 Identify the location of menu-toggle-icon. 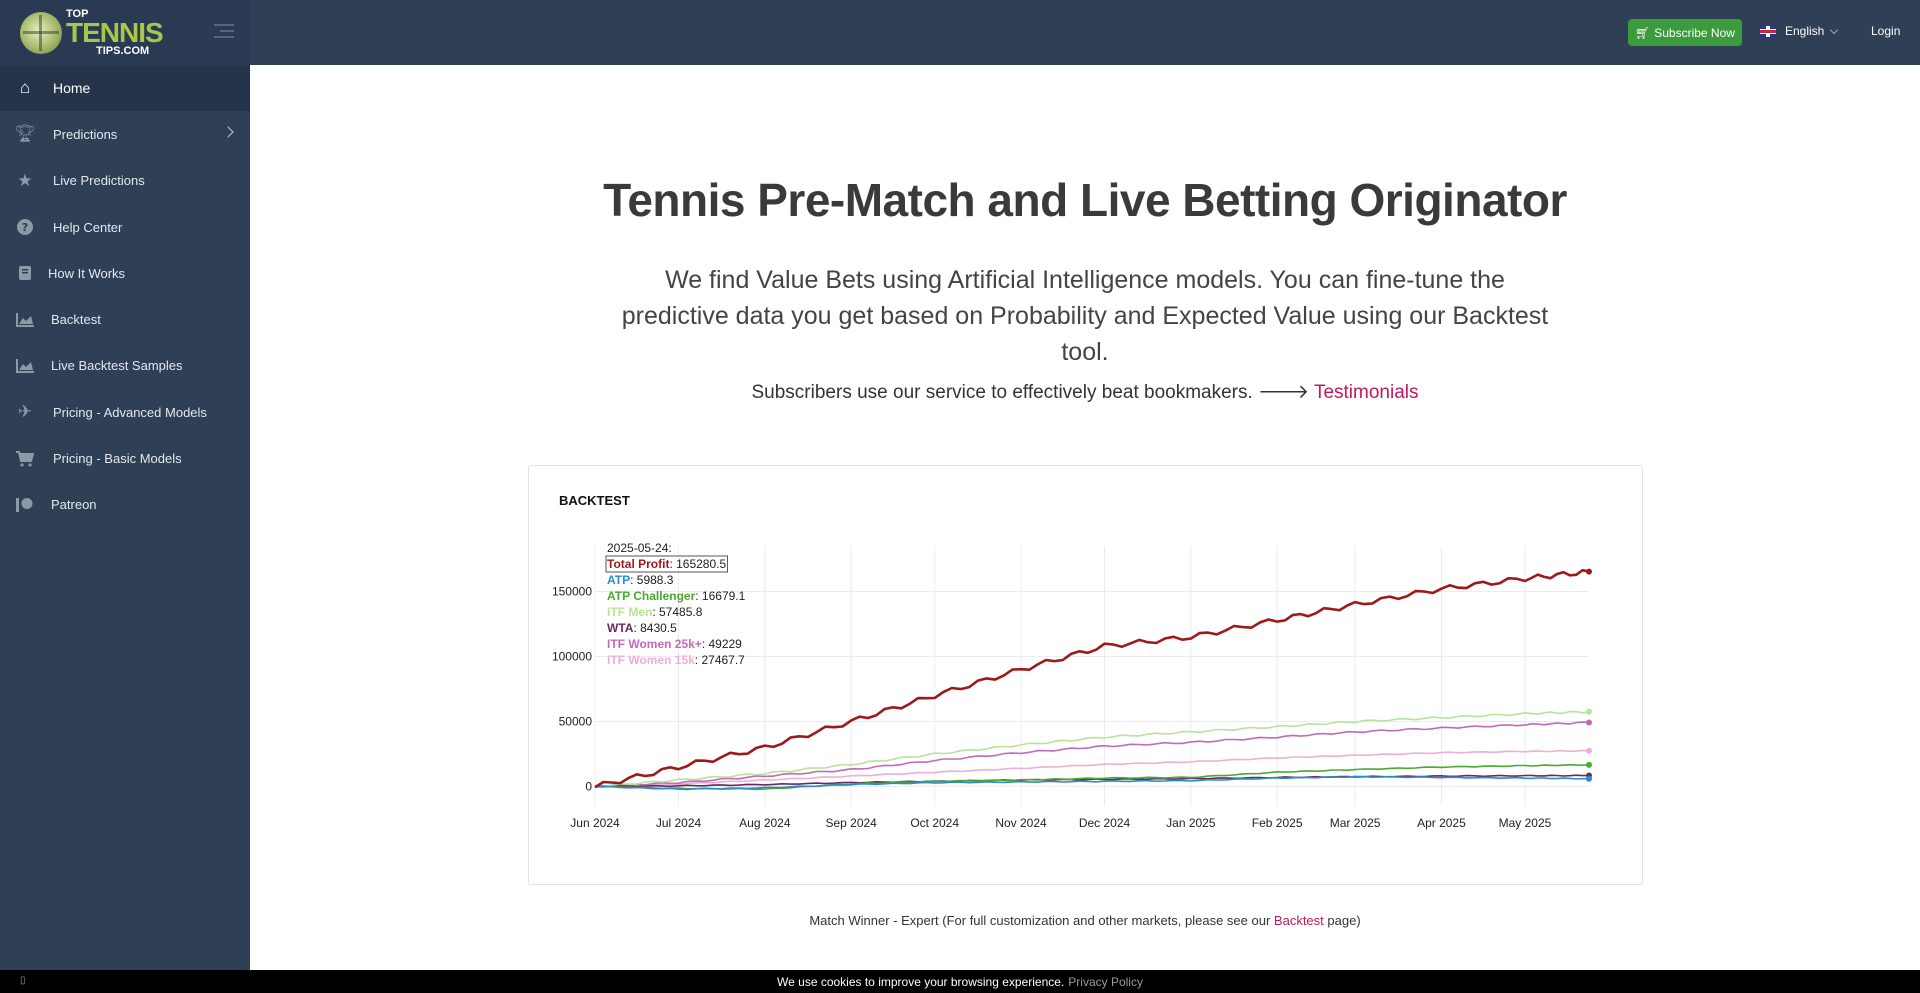
(224, 33).